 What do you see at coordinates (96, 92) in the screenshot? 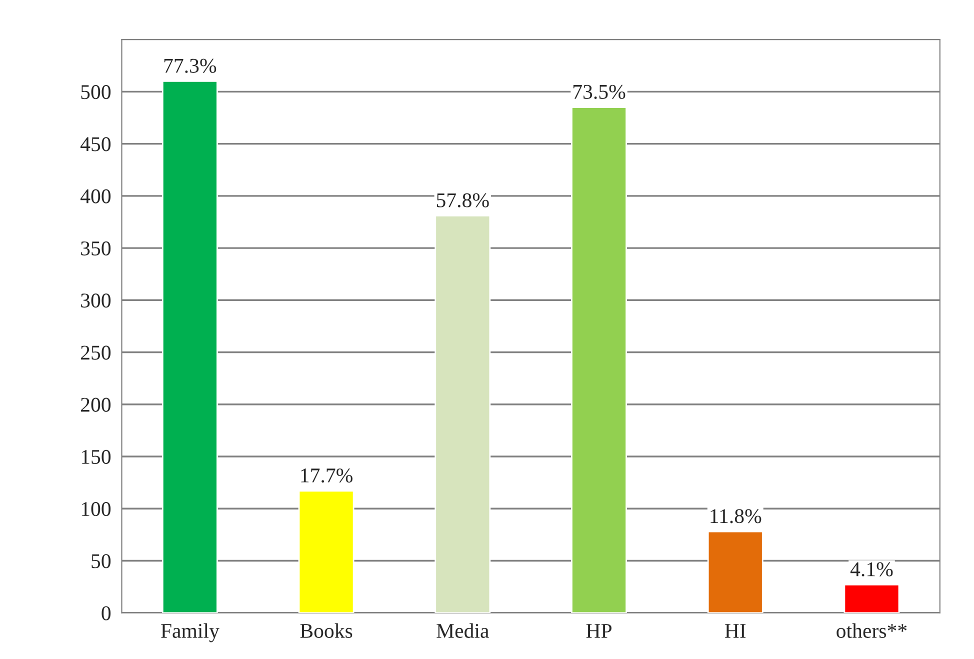
I see `y-tick-label: 500` at bounding box center [96, 92].